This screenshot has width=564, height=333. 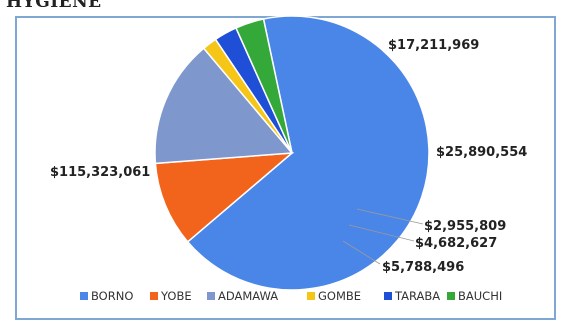 What do you see at coordinates (311, 296) in the screenshot?
I see `legend-swatch-gombe` at bounding box center [311, 296].